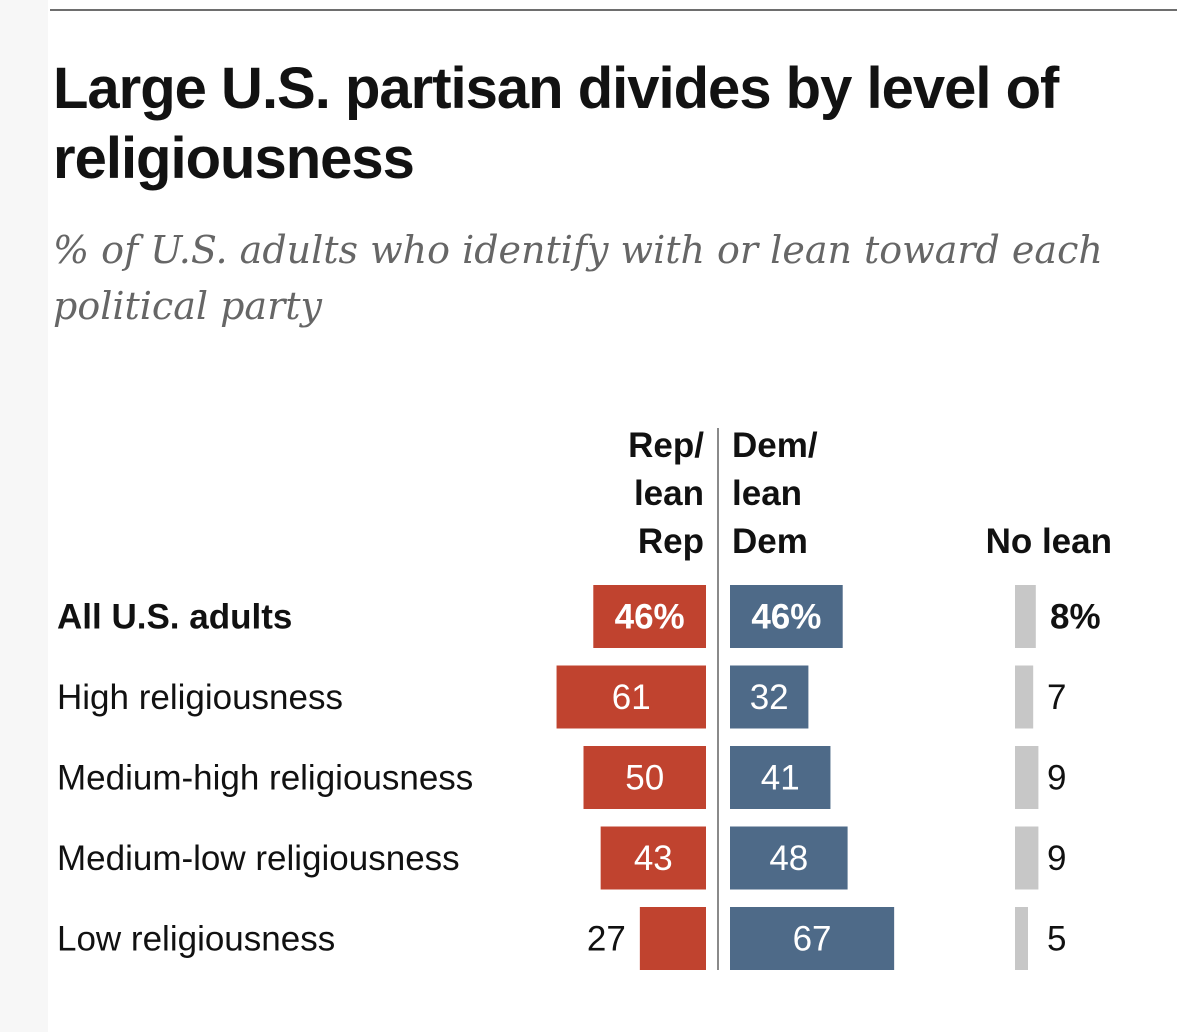  I want to click on row-label: Low religiousness, so click(196, 939).